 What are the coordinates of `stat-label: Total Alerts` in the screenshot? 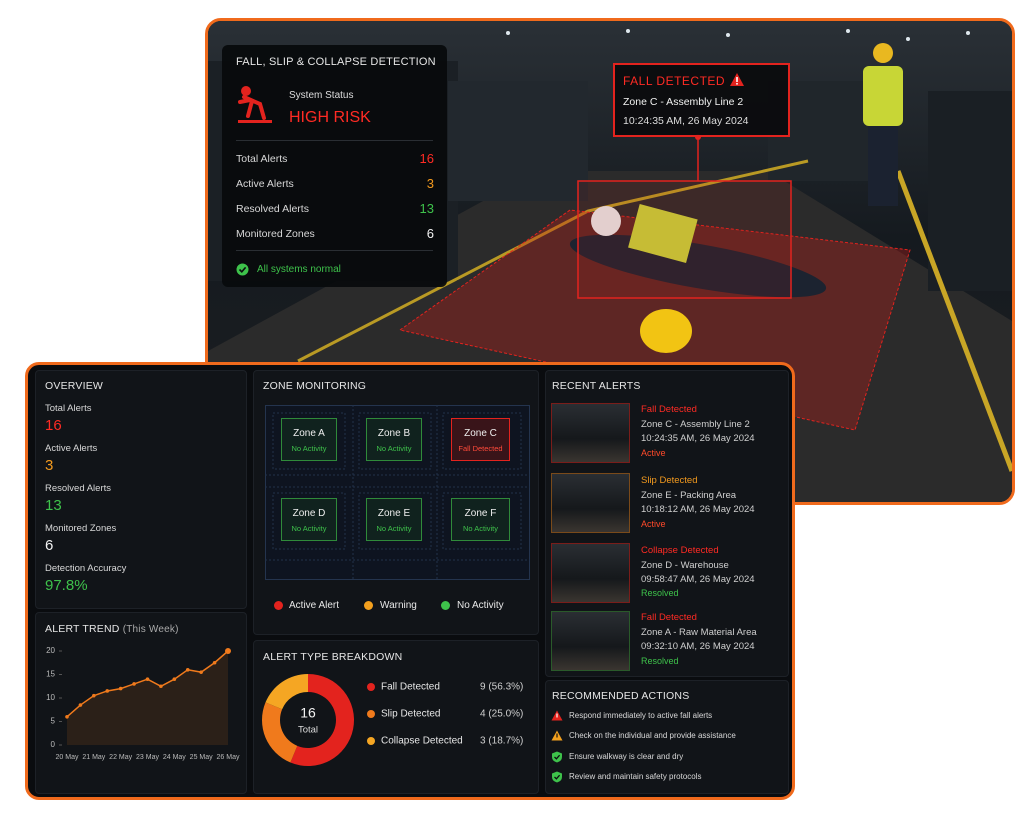 It's located at (262, 159).